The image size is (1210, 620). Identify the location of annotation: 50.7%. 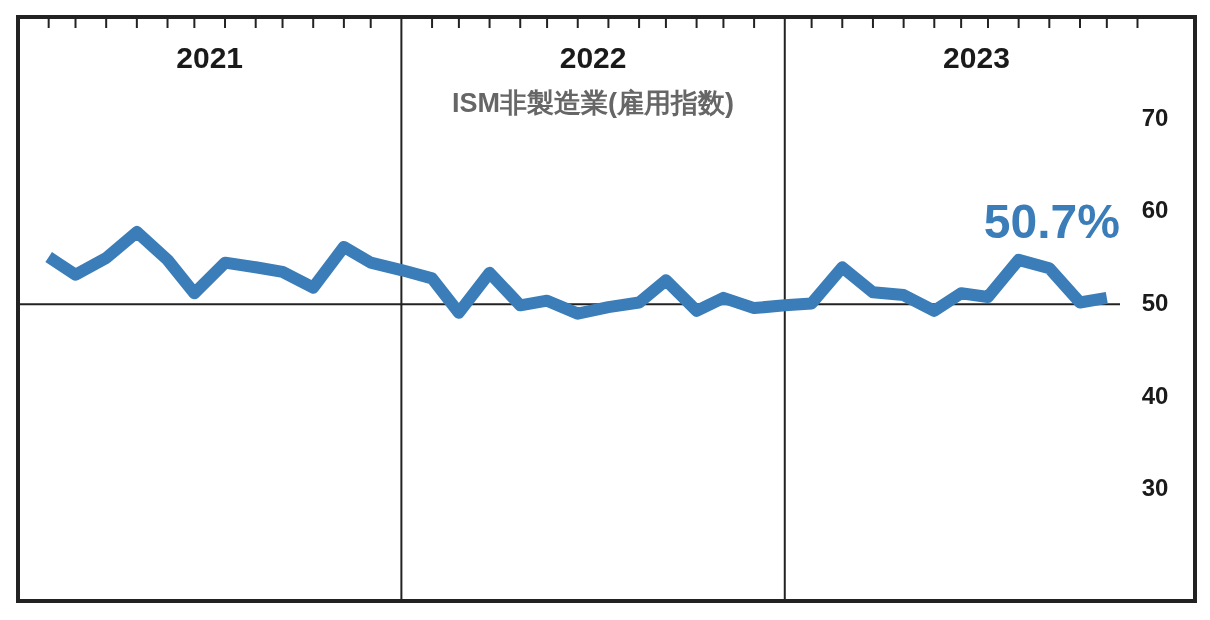
(1051, 221).